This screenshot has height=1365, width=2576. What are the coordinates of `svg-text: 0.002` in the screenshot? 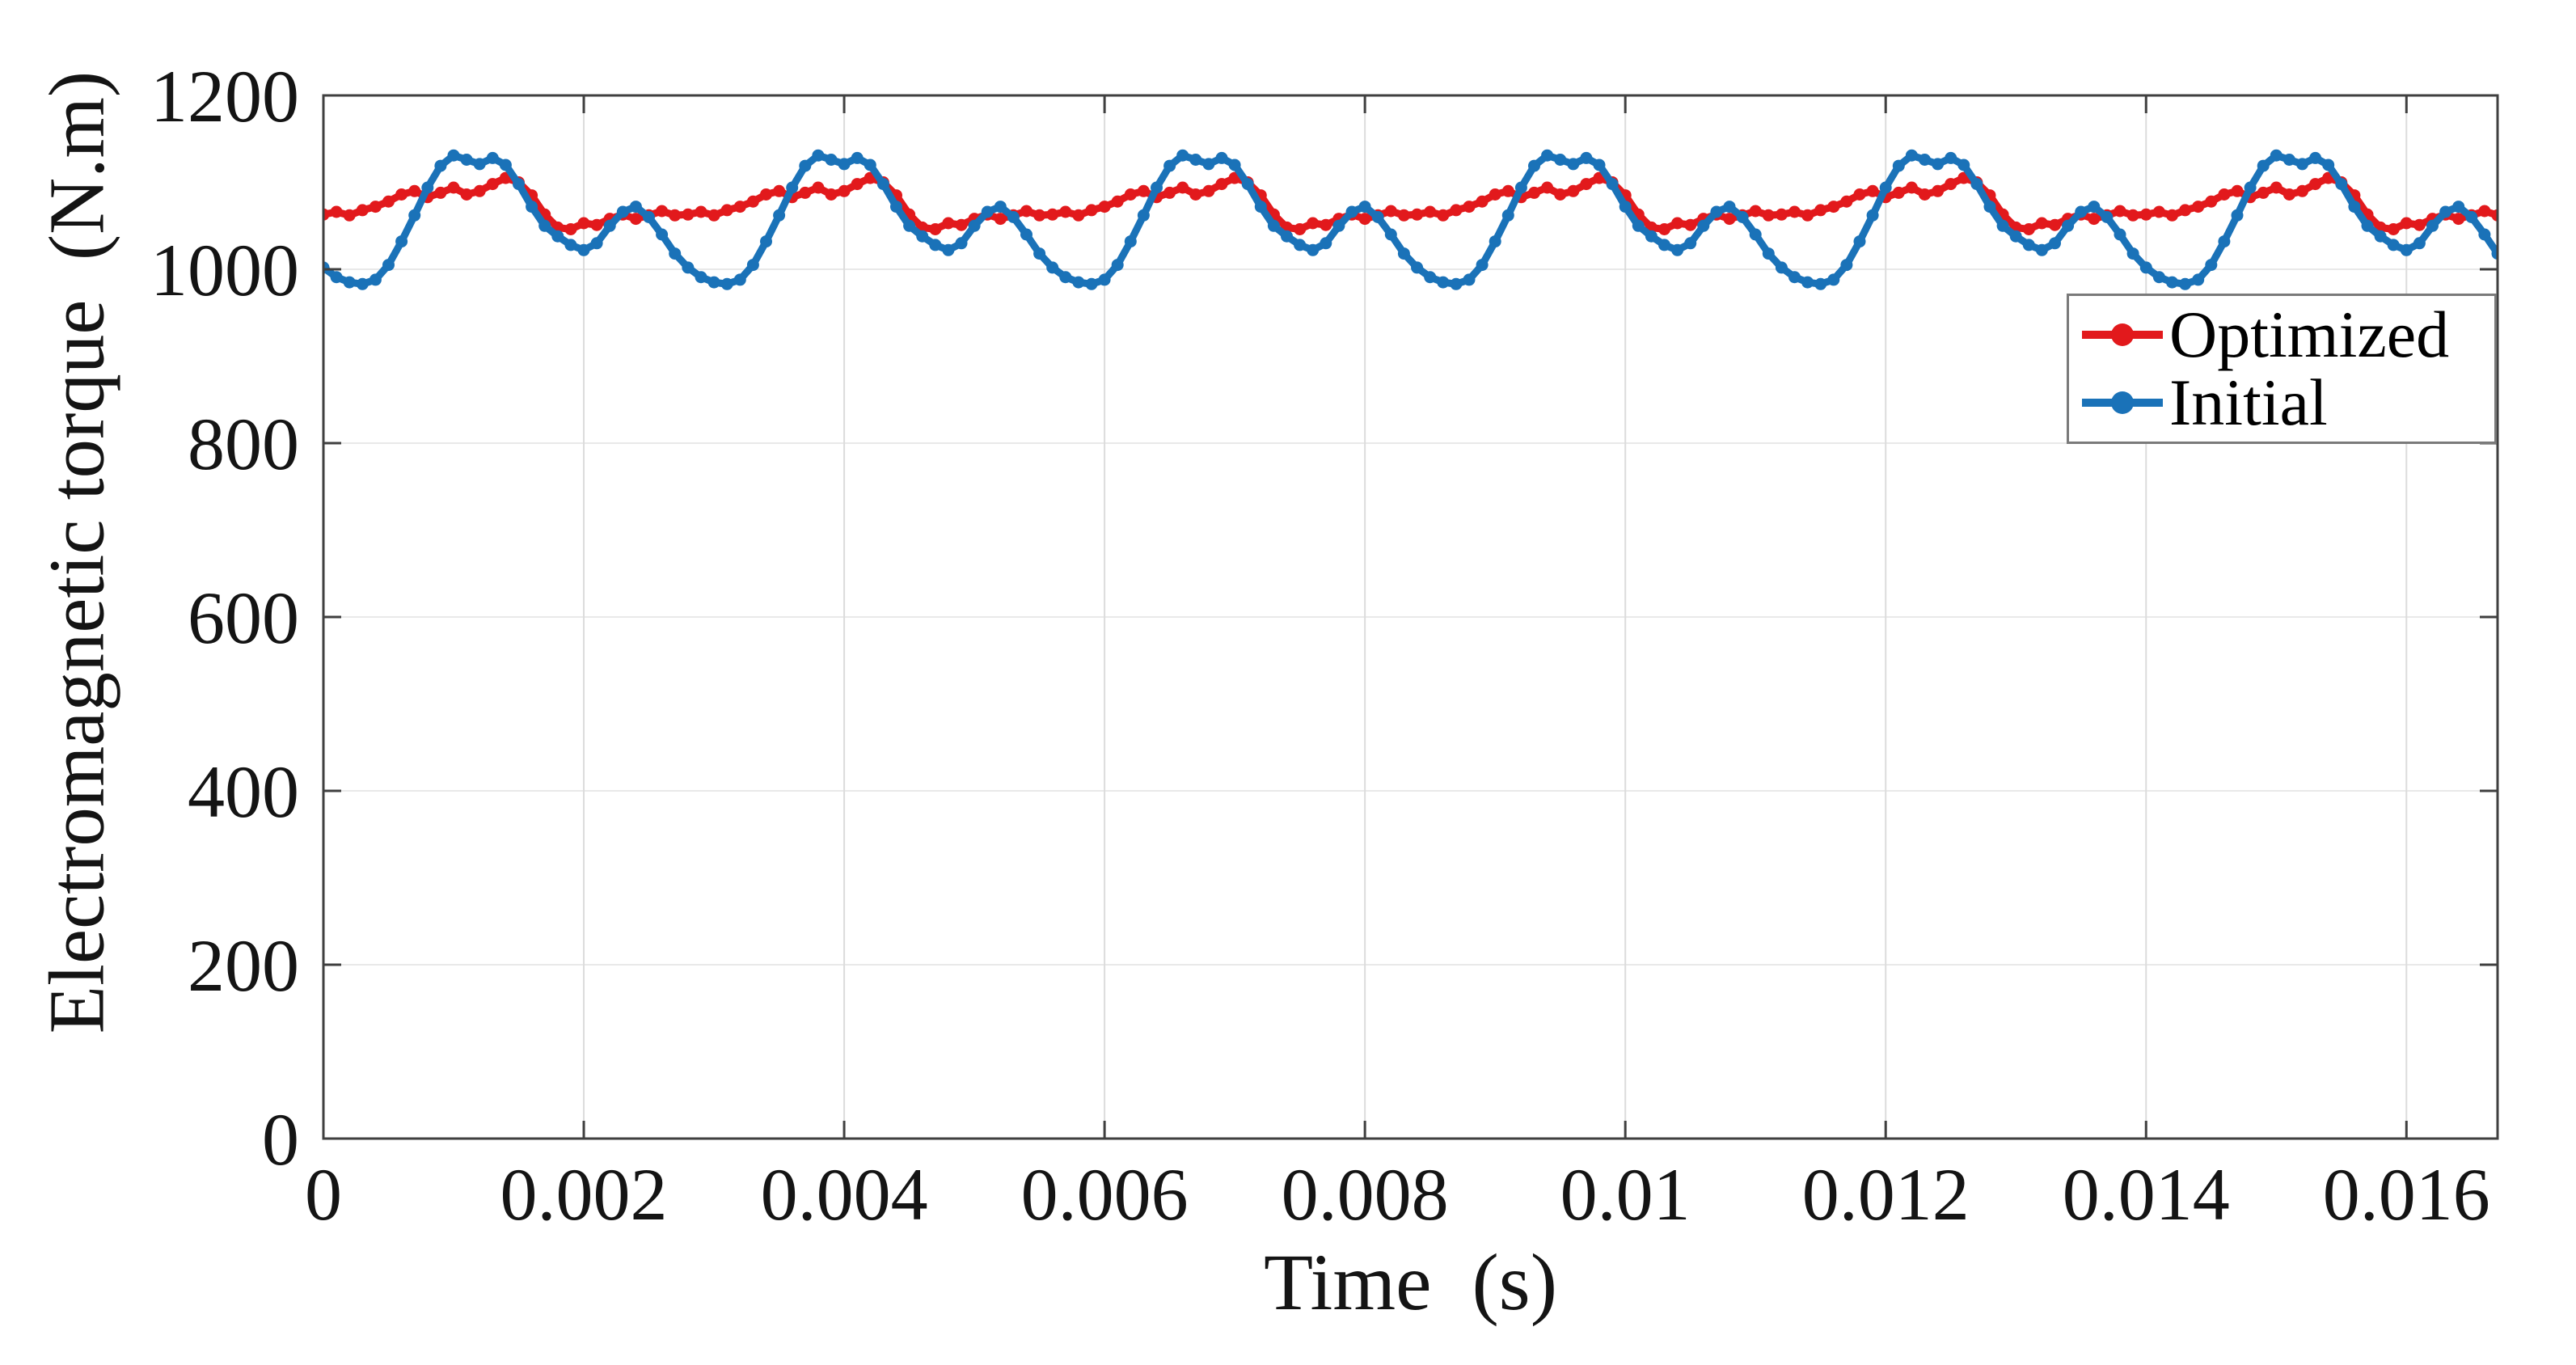 It's located at (584, 1194).